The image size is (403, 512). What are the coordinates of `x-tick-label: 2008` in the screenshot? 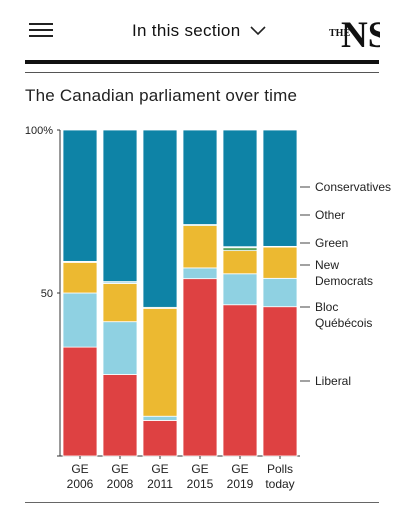 It's located at (120, 484).